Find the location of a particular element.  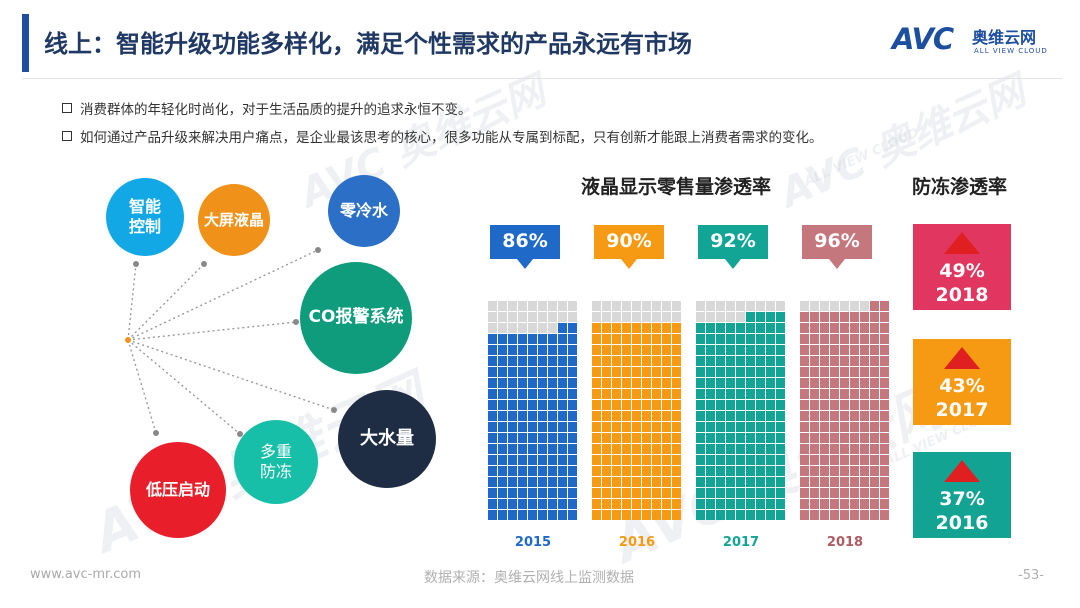

value-callout-marker is located at coordinates (837, 247).